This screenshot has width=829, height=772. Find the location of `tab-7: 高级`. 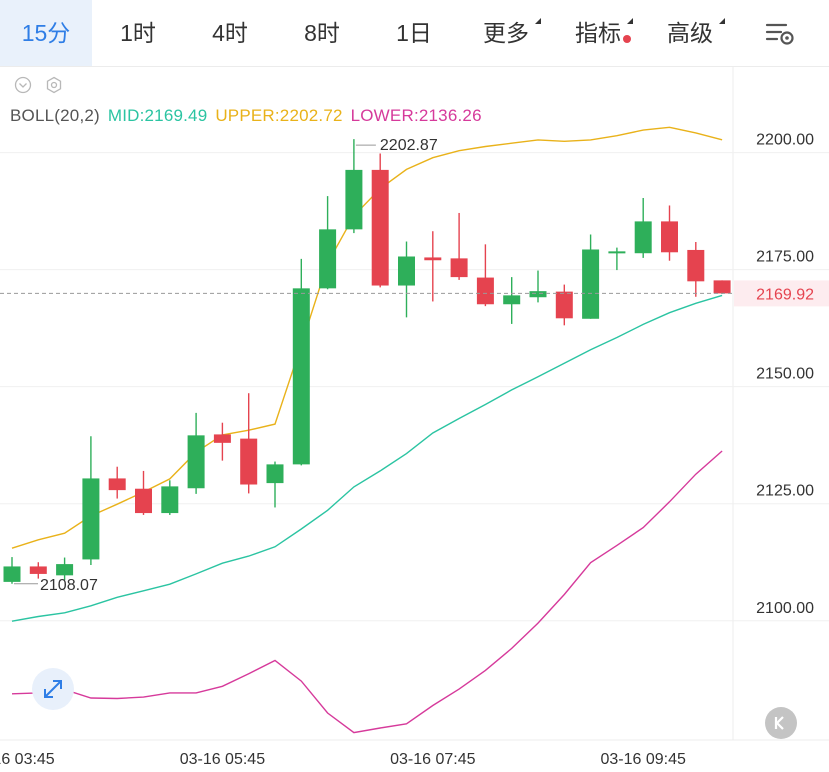

tab-7: 高级 is located at coordinates (690, 33).